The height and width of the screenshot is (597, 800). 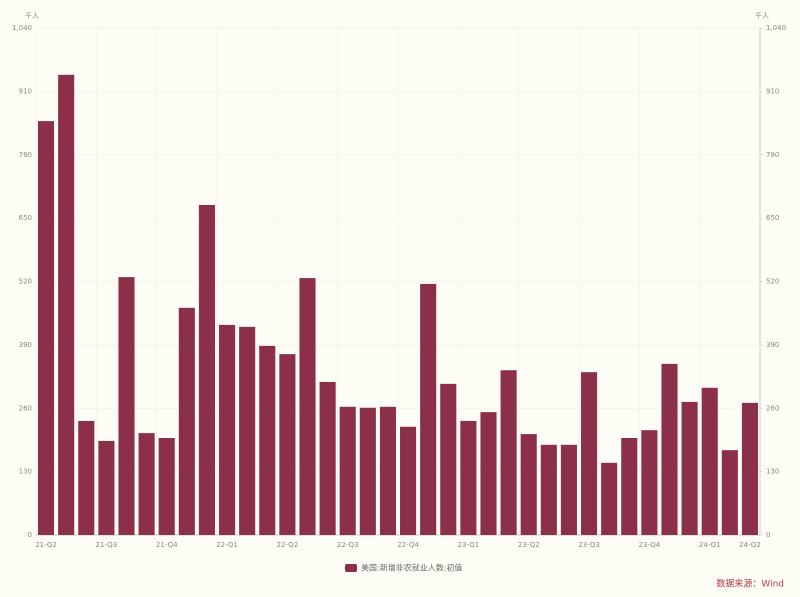 What do you see at coordinates (22, 28) in the screenshot?
I see `y-tick-label: 1,040` at bounding box center [22, 28].